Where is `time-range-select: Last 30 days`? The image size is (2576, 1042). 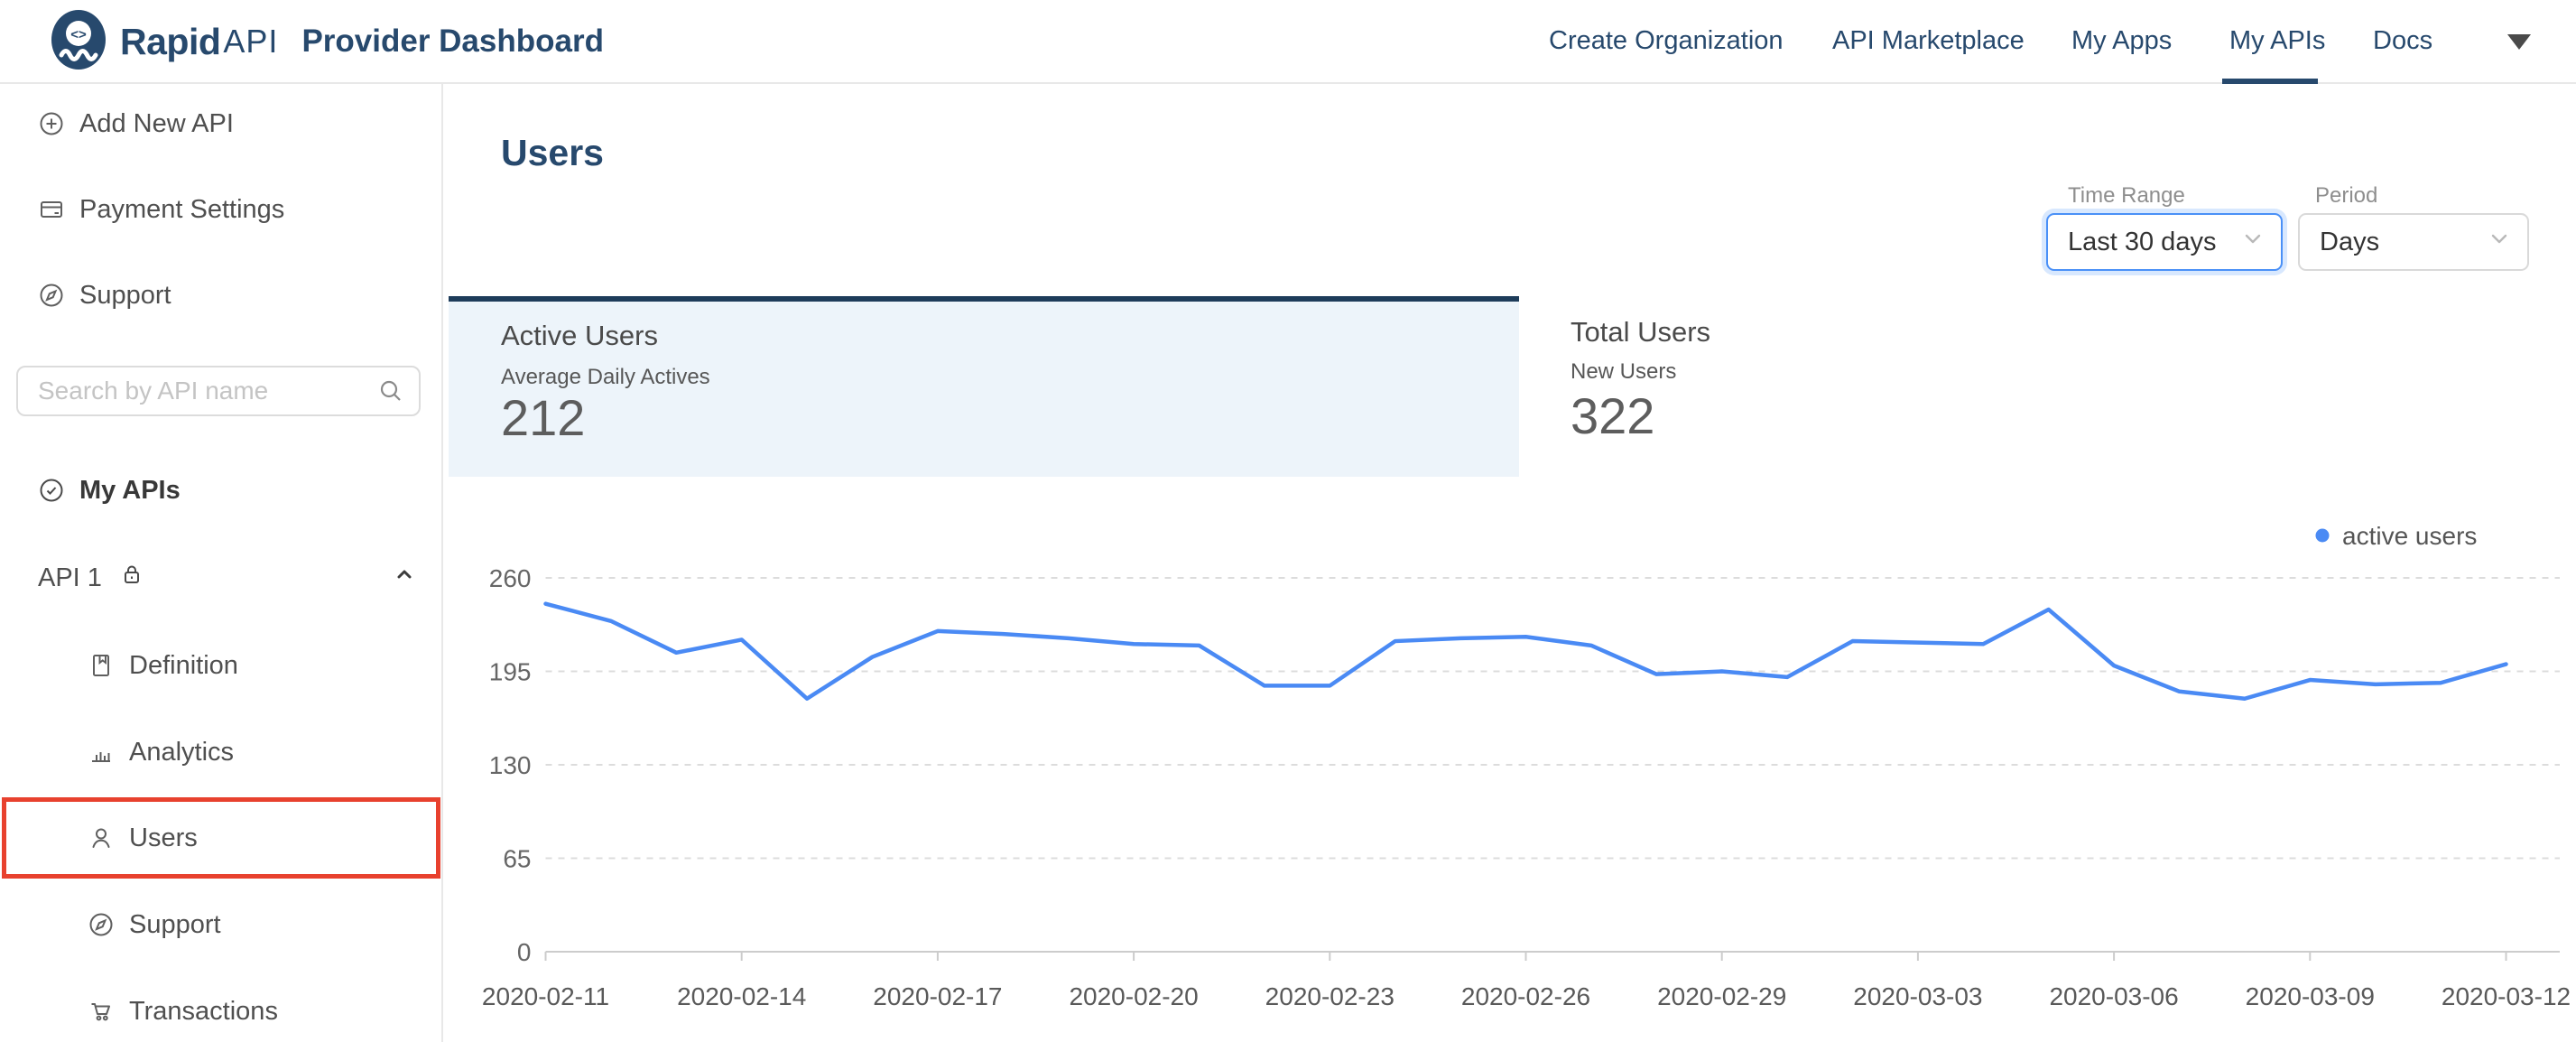 time-range-select: Last 30 days is located at coordinates (2165, 242).